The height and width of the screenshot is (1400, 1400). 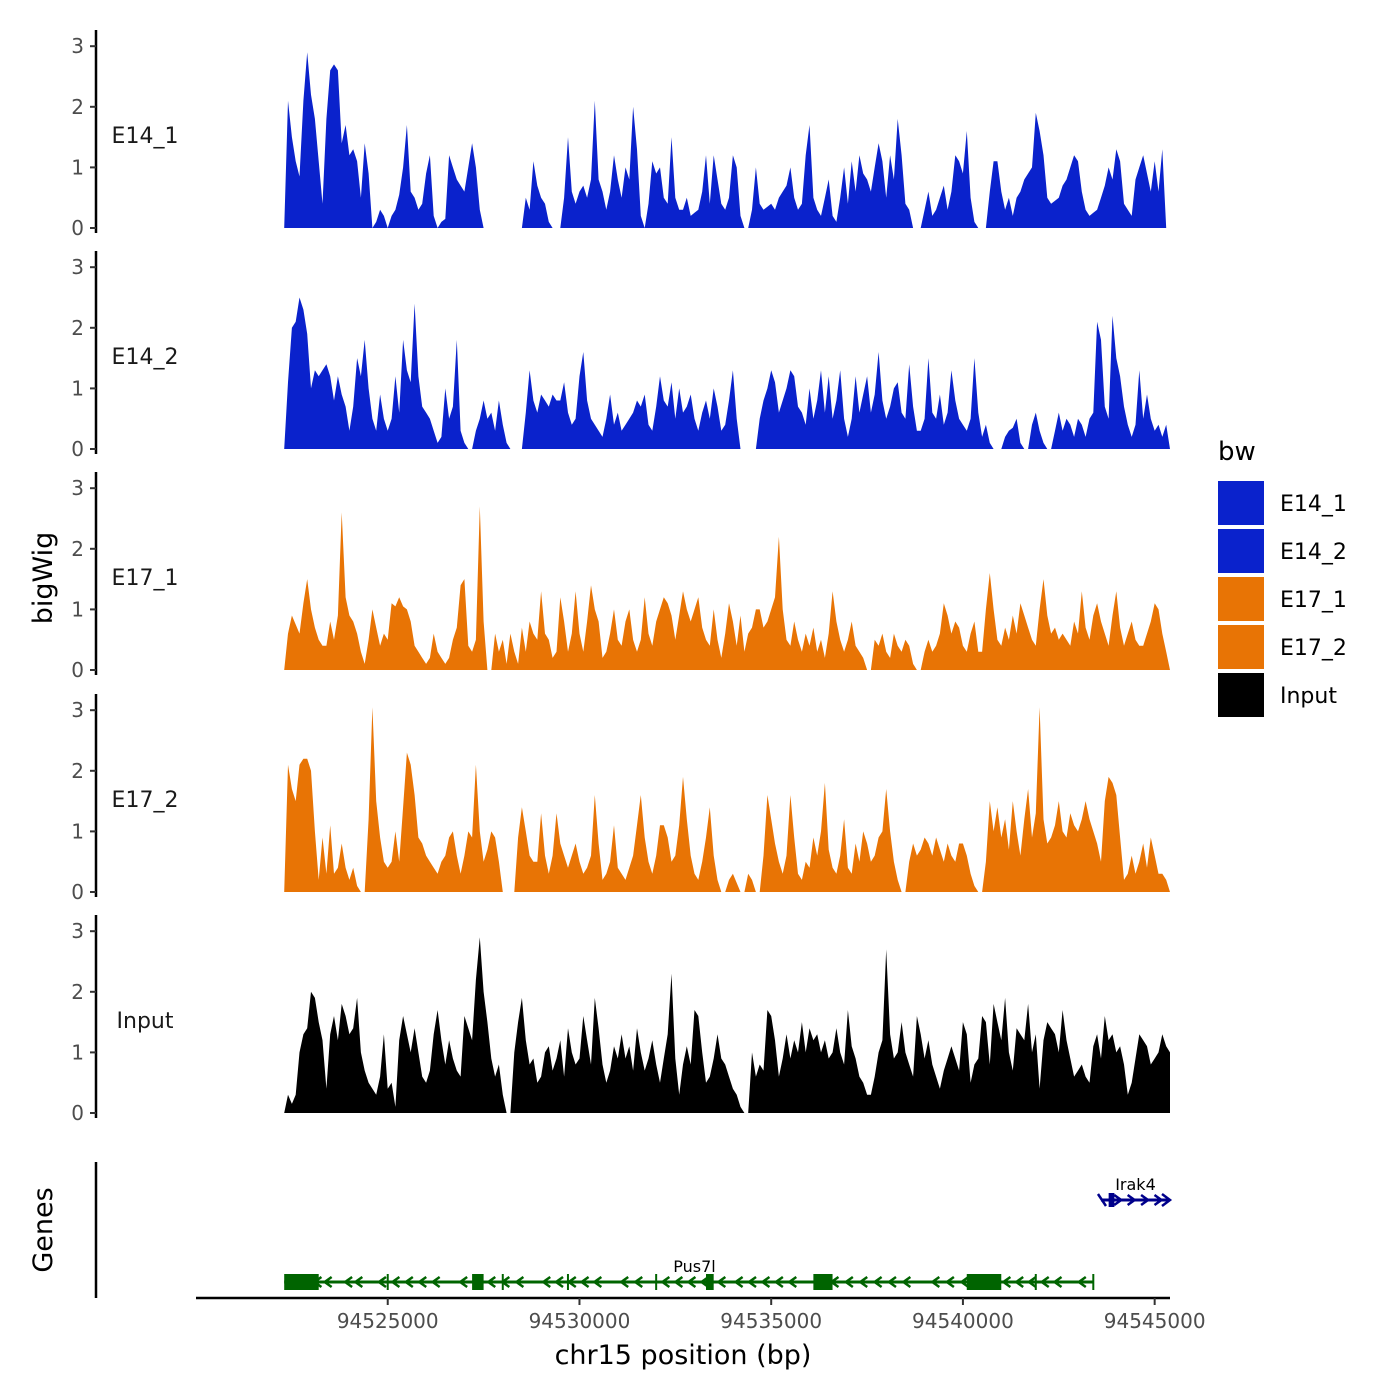 I want to click on x-axis-title: chr15 position (bp), so click(x=683, y=1355).